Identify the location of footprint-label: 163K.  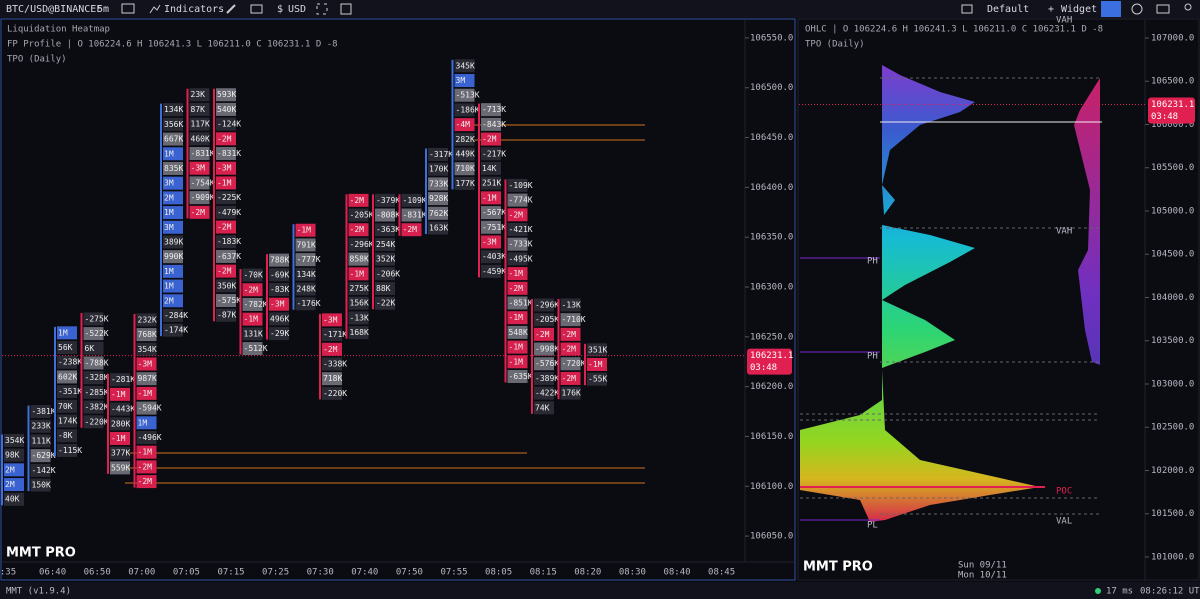
(438, 228).